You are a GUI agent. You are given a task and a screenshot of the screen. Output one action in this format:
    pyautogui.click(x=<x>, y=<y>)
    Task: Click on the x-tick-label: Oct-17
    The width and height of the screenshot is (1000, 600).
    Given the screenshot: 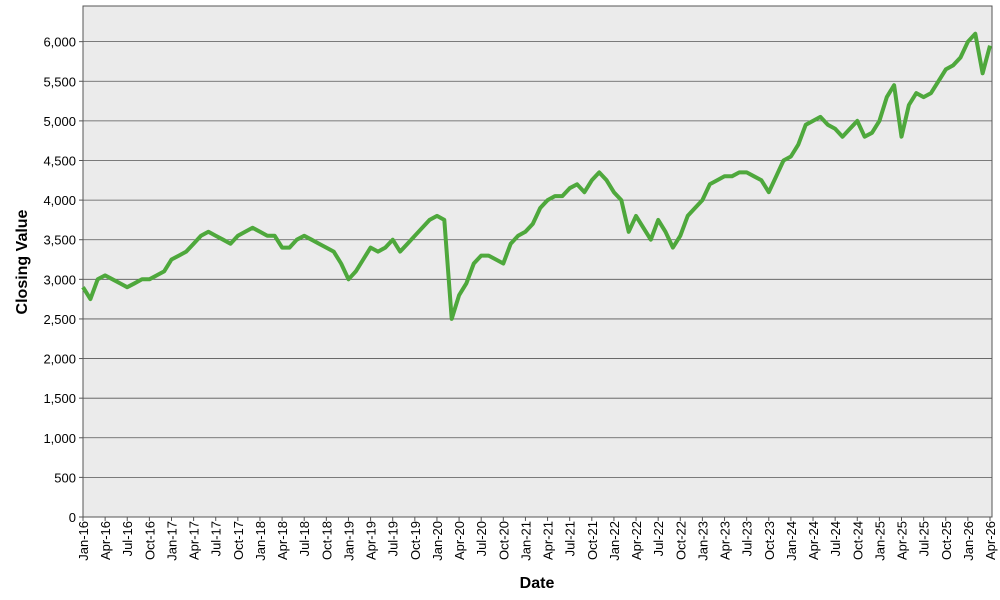 What is the action you would take?
    pyautogui.click(x=238, y=540)
    